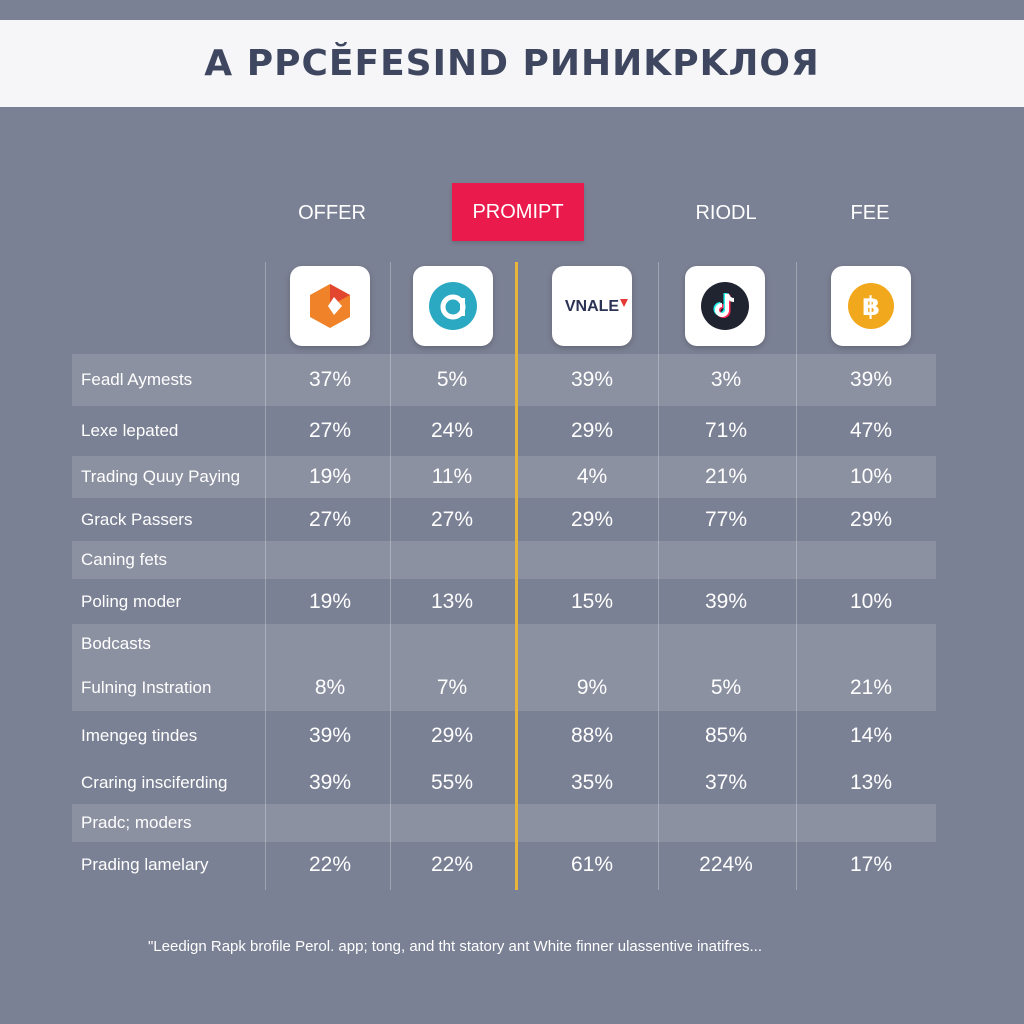 The image size is (1024, 1024). I want to click on table-cell: 7%, so click(452, 687).